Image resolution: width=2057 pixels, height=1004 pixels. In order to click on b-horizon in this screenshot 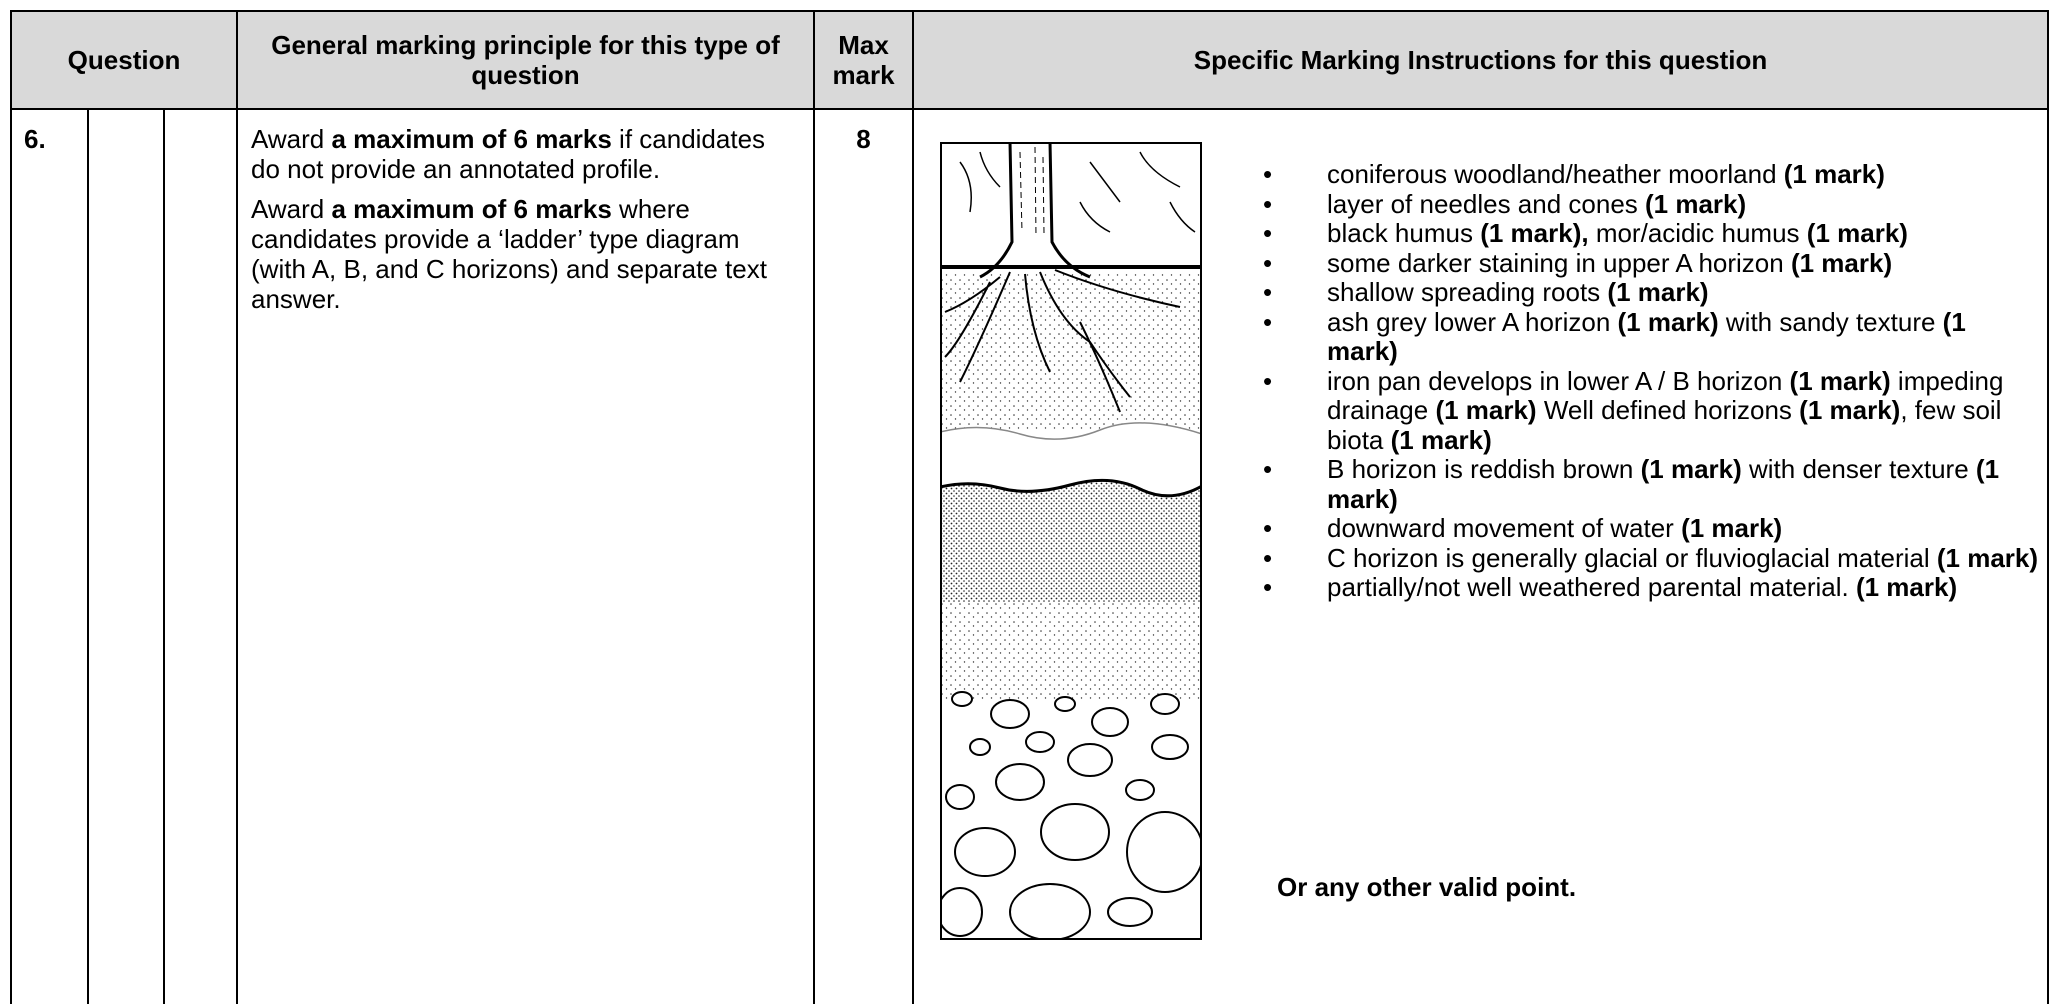, I will do `click(1071, 541)`.